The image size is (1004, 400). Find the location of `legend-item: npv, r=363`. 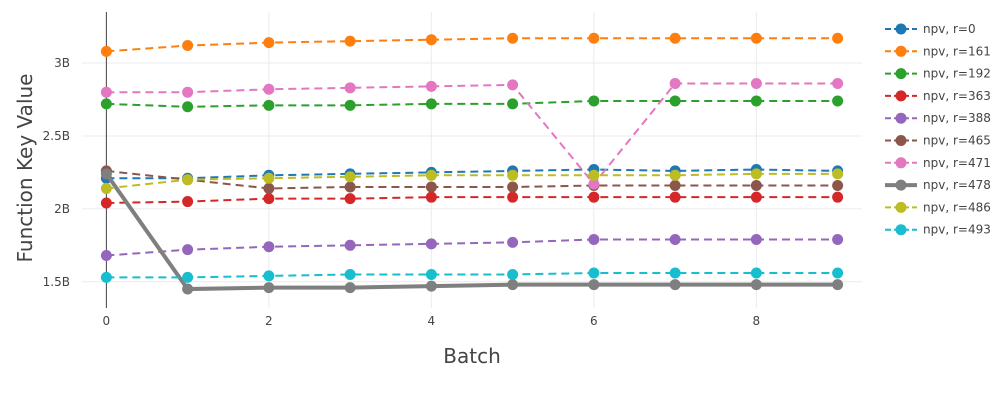

legend-item: npv, r=363 is located at coordinates (938, 96).